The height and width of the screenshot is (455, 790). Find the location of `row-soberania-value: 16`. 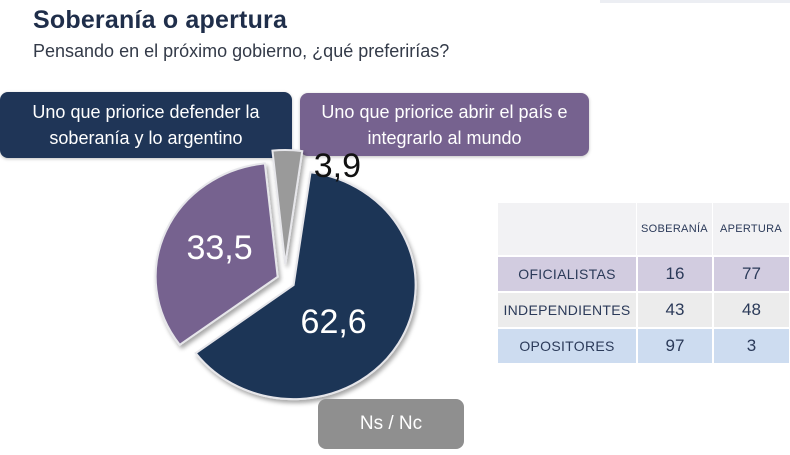

row-soberania-value: 16 is located at coordinates (674, 273).